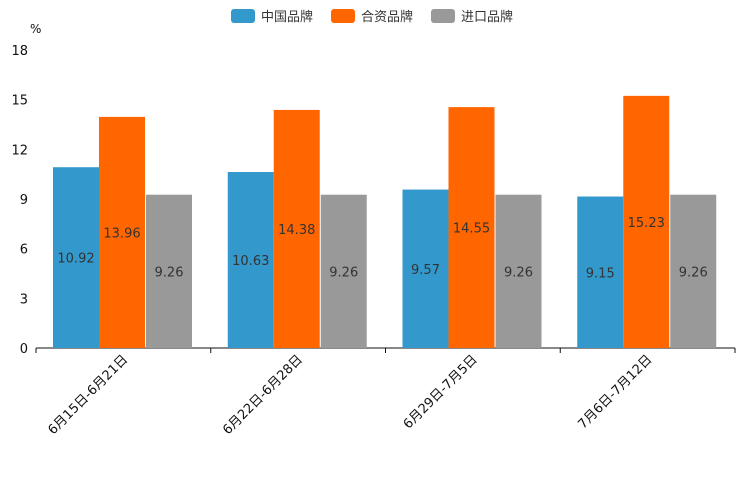 The image size is (744, 496). Describe the element at coordinates (286, 17) in the screenshot. I see `legend-label-china: 中国品牌` at that location.